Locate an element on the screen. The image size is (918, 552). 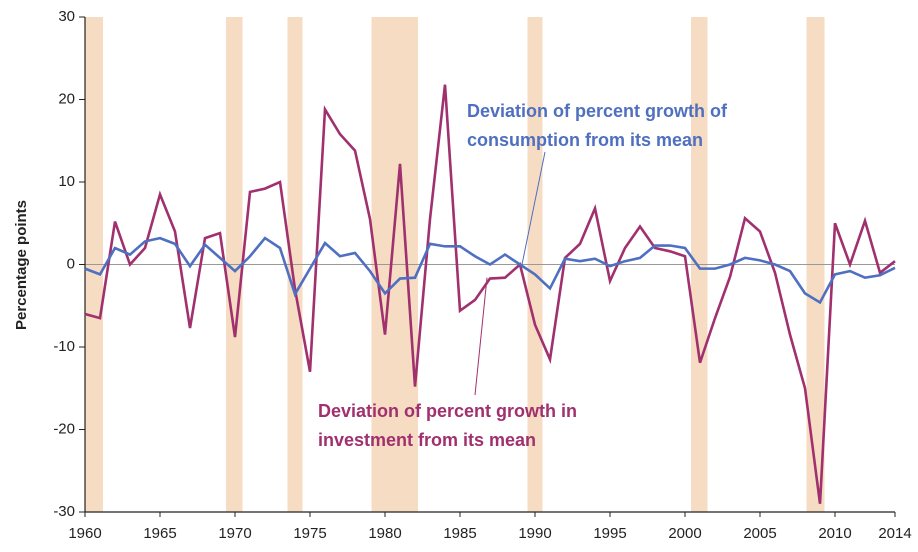
annotation: investment from its mean is located at coordinates (427, 440).